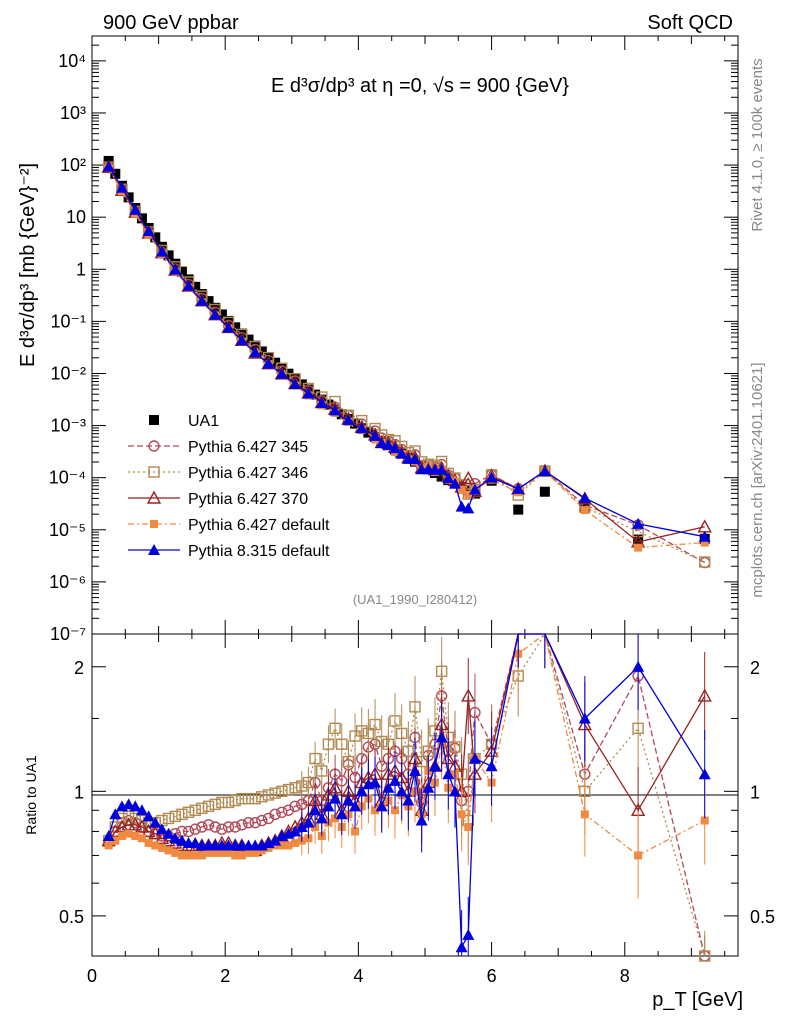 The image size is (786, 1024). I want to click on y-tick-label: 10⁻⁴, so click(67, 478).